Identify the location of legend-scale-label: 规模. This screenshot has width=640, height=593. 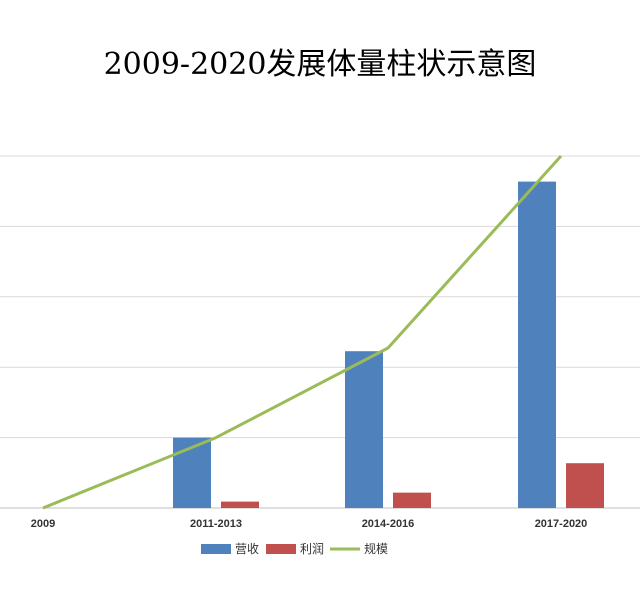
(376, 548).